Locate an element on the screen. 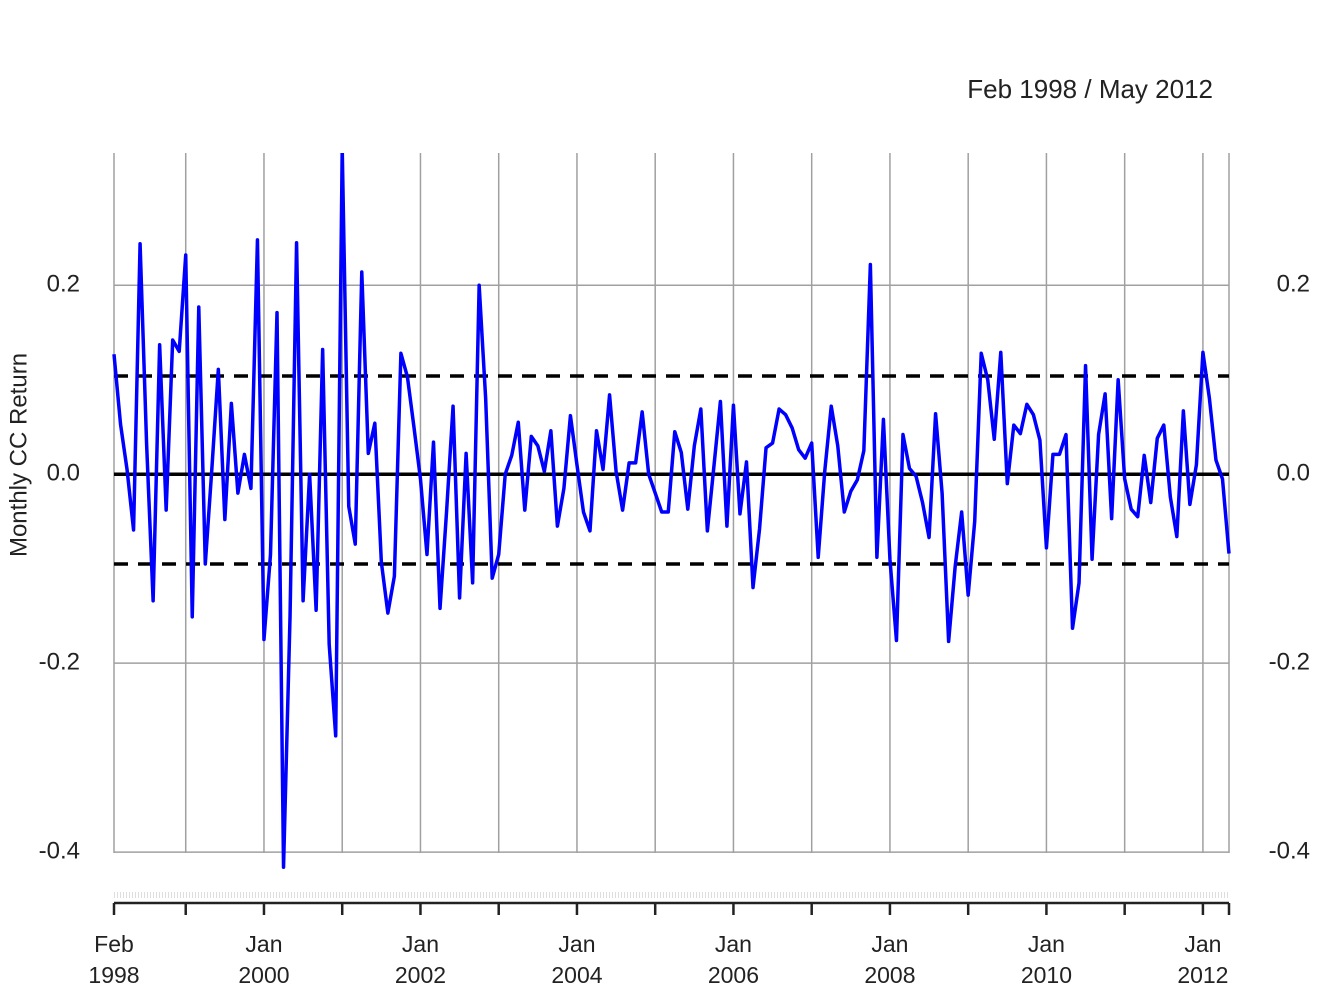  x-tick-label: Jan 2006 is located at coordinates (733, 959).